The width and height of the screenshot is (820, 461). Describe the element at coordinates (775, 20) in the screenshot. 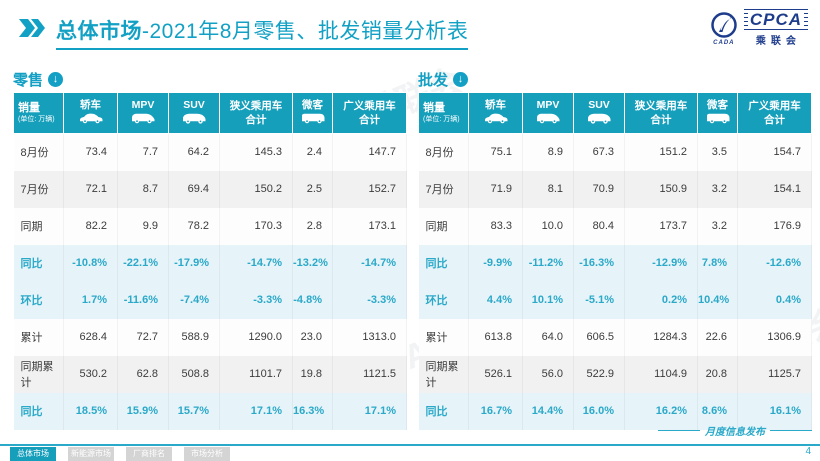

I see `logo-stripes: CPCA` at that location.